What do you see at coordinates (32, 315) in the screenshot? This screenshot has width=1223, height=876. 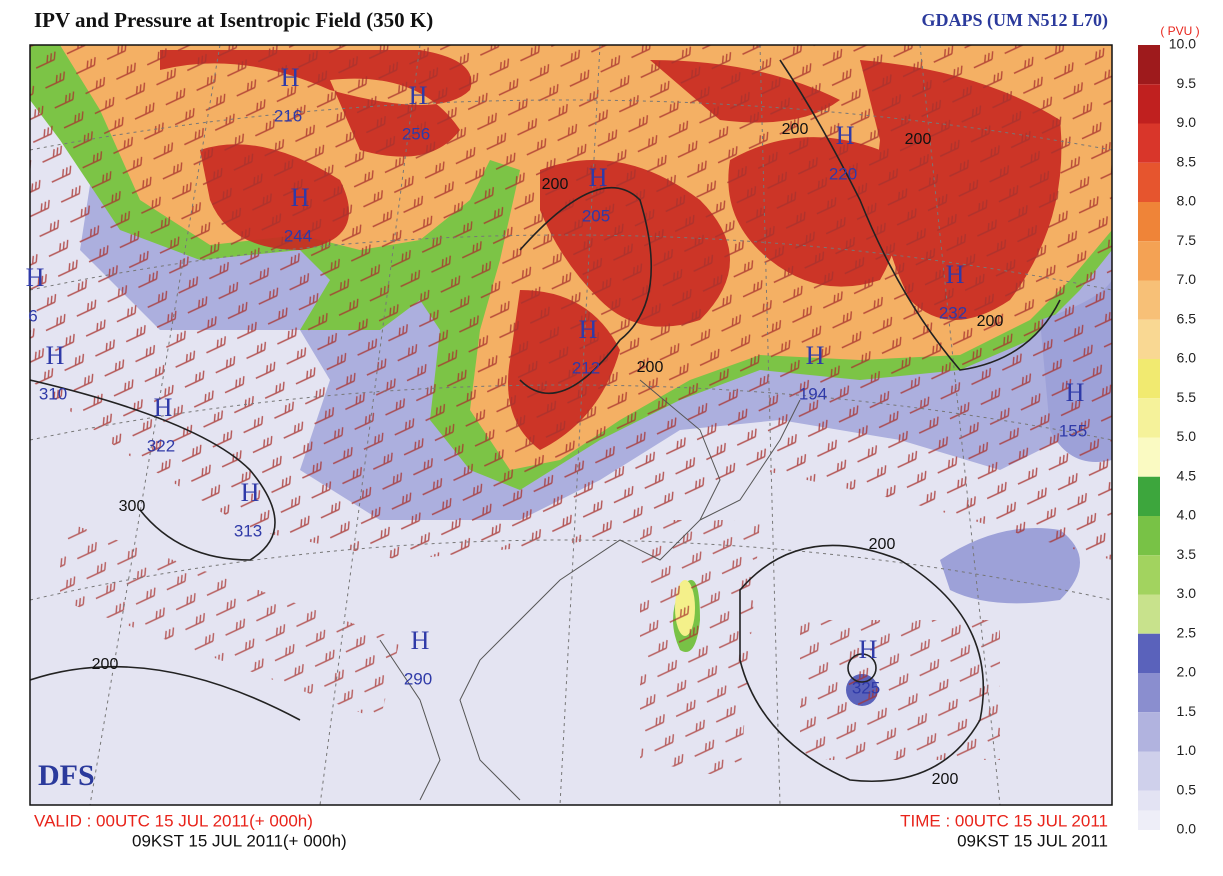 I see `high-value: 6` at bounding box center [32, 315].